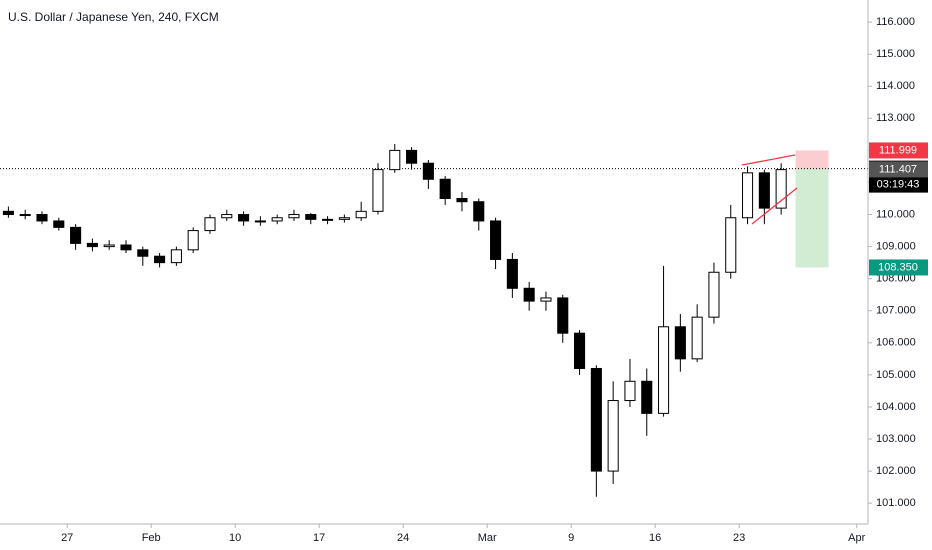  Describe the element at coordinates (896, 439) in the screenshot. I see `y-tick-label: 103.000` at that location.